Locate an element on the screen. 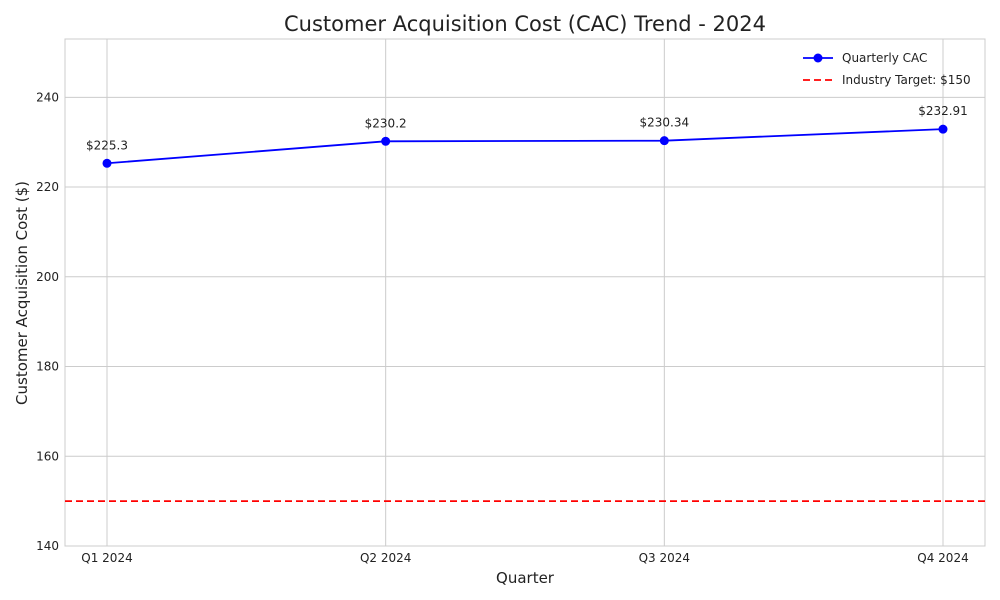 The height and width of the screenshot is (600, 1000). legend-series-marker is located at coordinates (818, 58).